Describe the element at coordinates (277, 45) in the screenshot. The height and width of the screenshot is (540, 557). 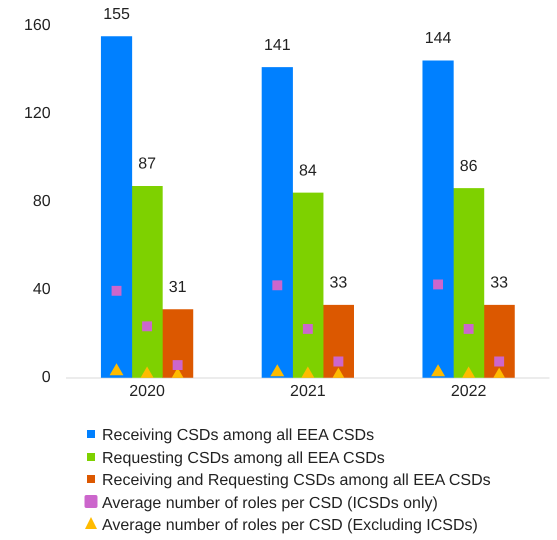
I see `data-label: 141` at that location.